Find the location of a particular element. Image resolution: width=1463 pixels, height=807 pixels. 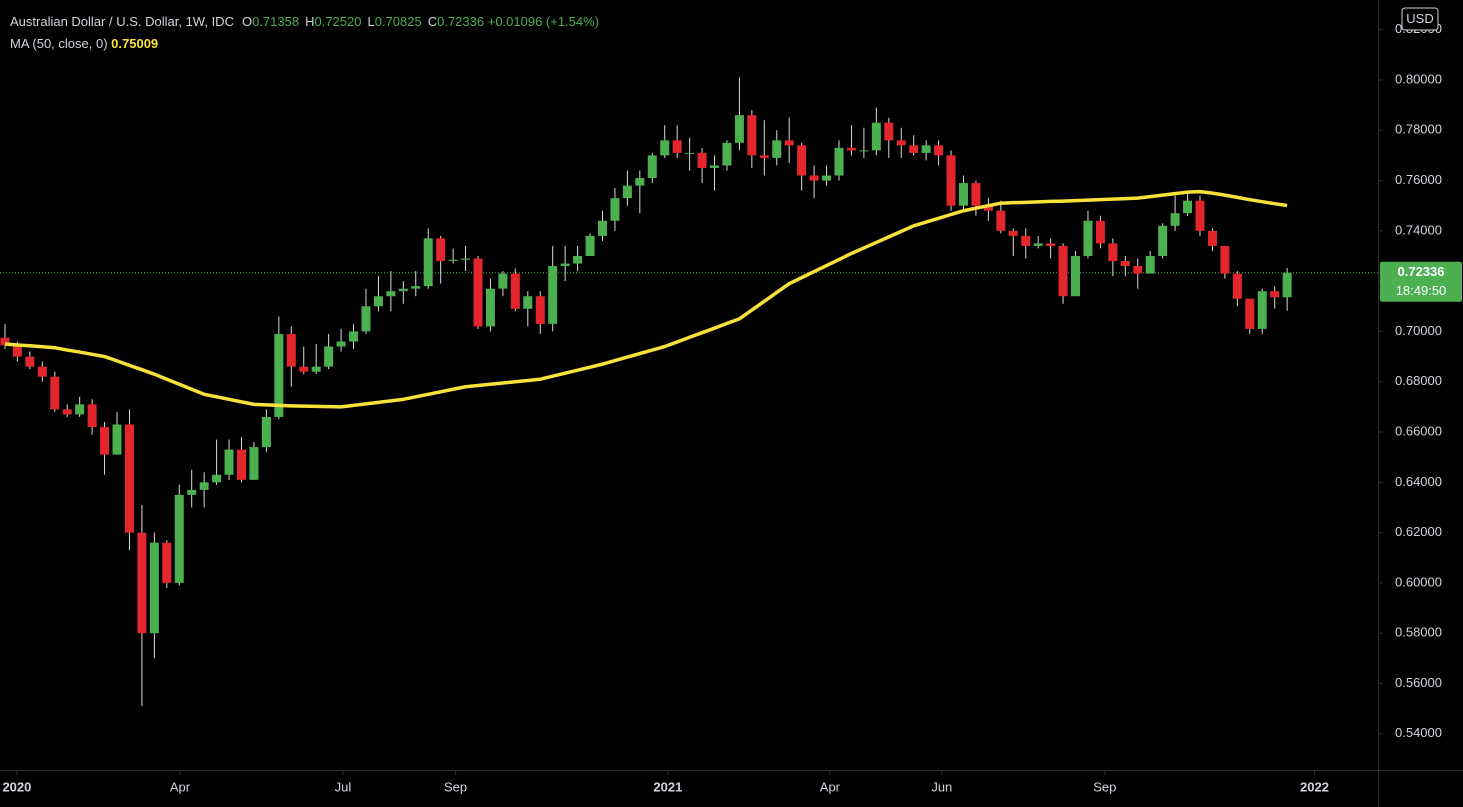

x-tick-label: 2021 is located at coordinates (667, 786).